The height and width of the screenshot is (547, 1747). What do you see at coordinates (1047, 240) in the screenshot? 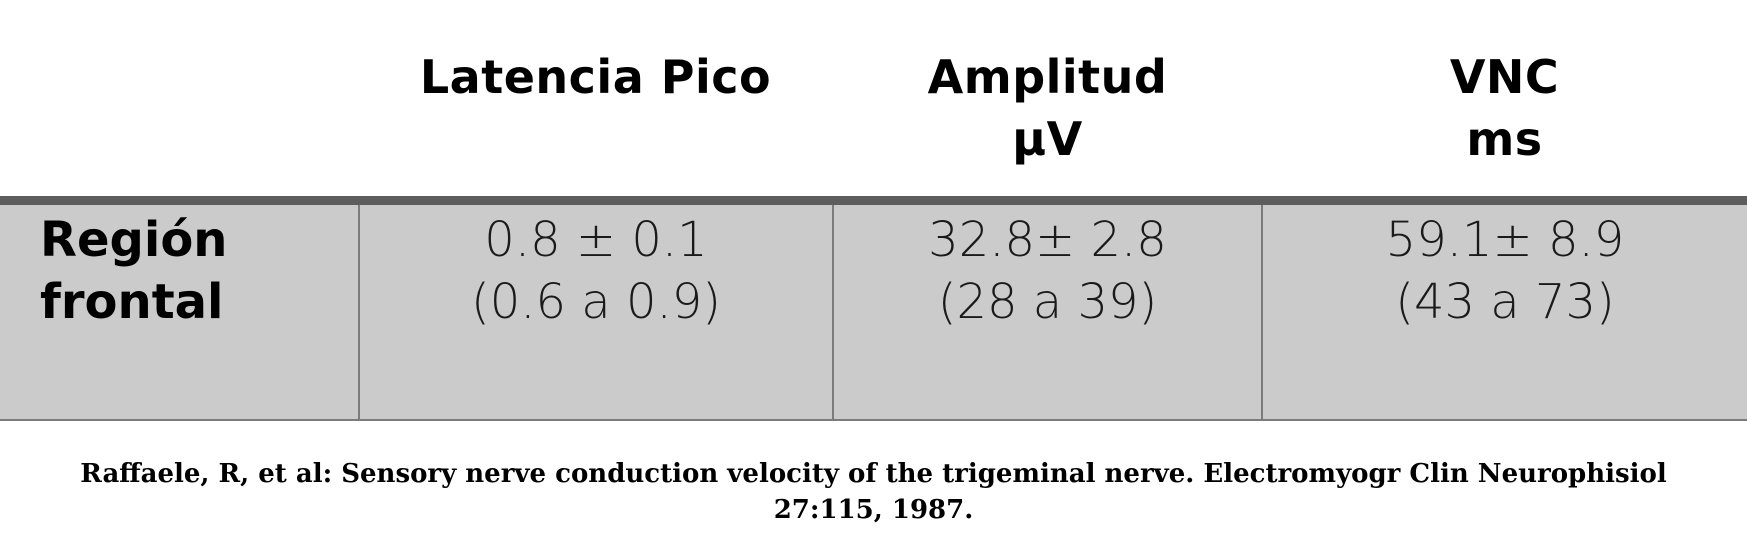
I see `cell-amplitud-value: 32.8± 2.8` at bounding box center [1047, 240].